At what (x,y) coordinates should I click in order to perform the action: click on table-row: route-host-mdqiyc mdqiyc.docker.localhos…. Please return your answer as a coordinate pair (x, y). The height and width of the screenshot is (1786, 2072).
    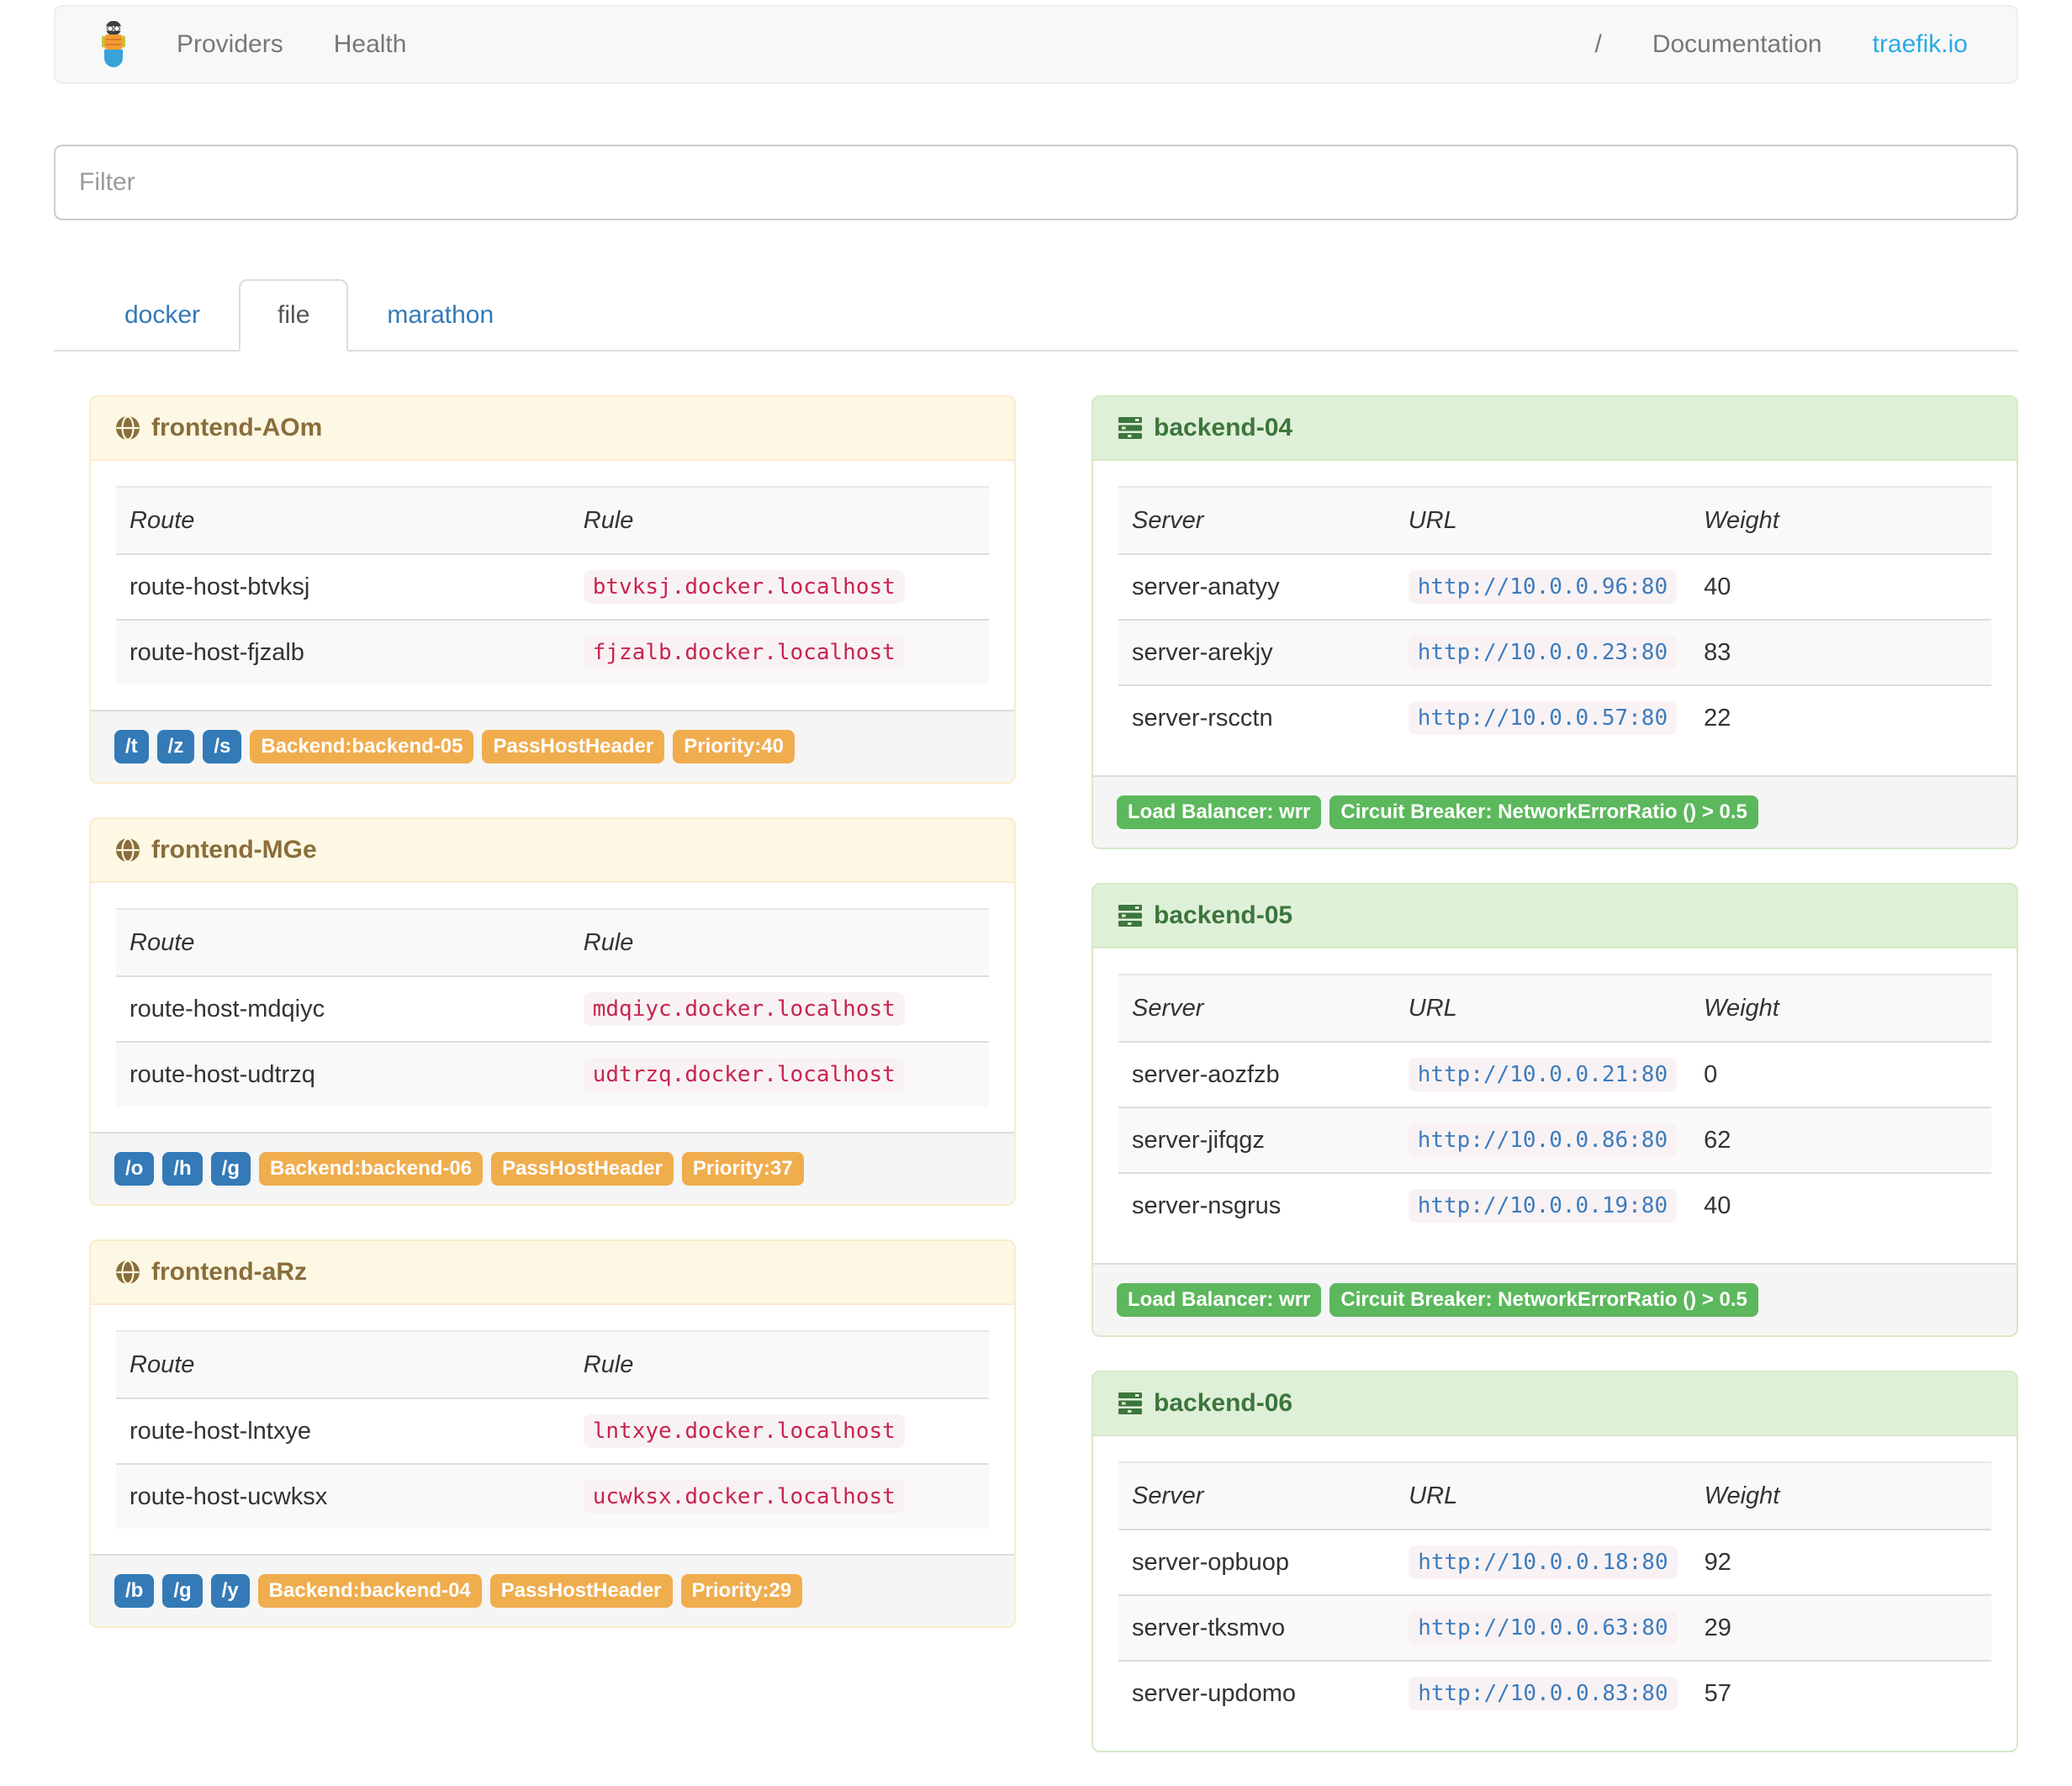
    Looking at the image, I should click on (553, 1009).